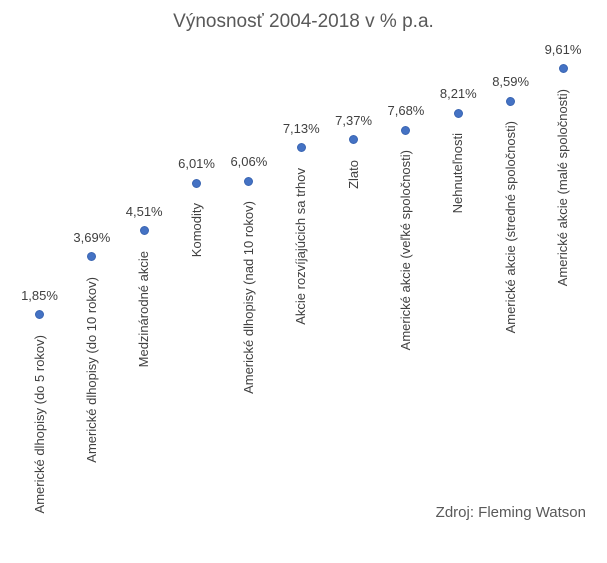 The width and height of the screenshot is (607, 563). Describe the element at coordinates (39, 424) in the screenshot. I see `data-point-category-label: Americké dlhopisy (do 5 rokov)` at that location.